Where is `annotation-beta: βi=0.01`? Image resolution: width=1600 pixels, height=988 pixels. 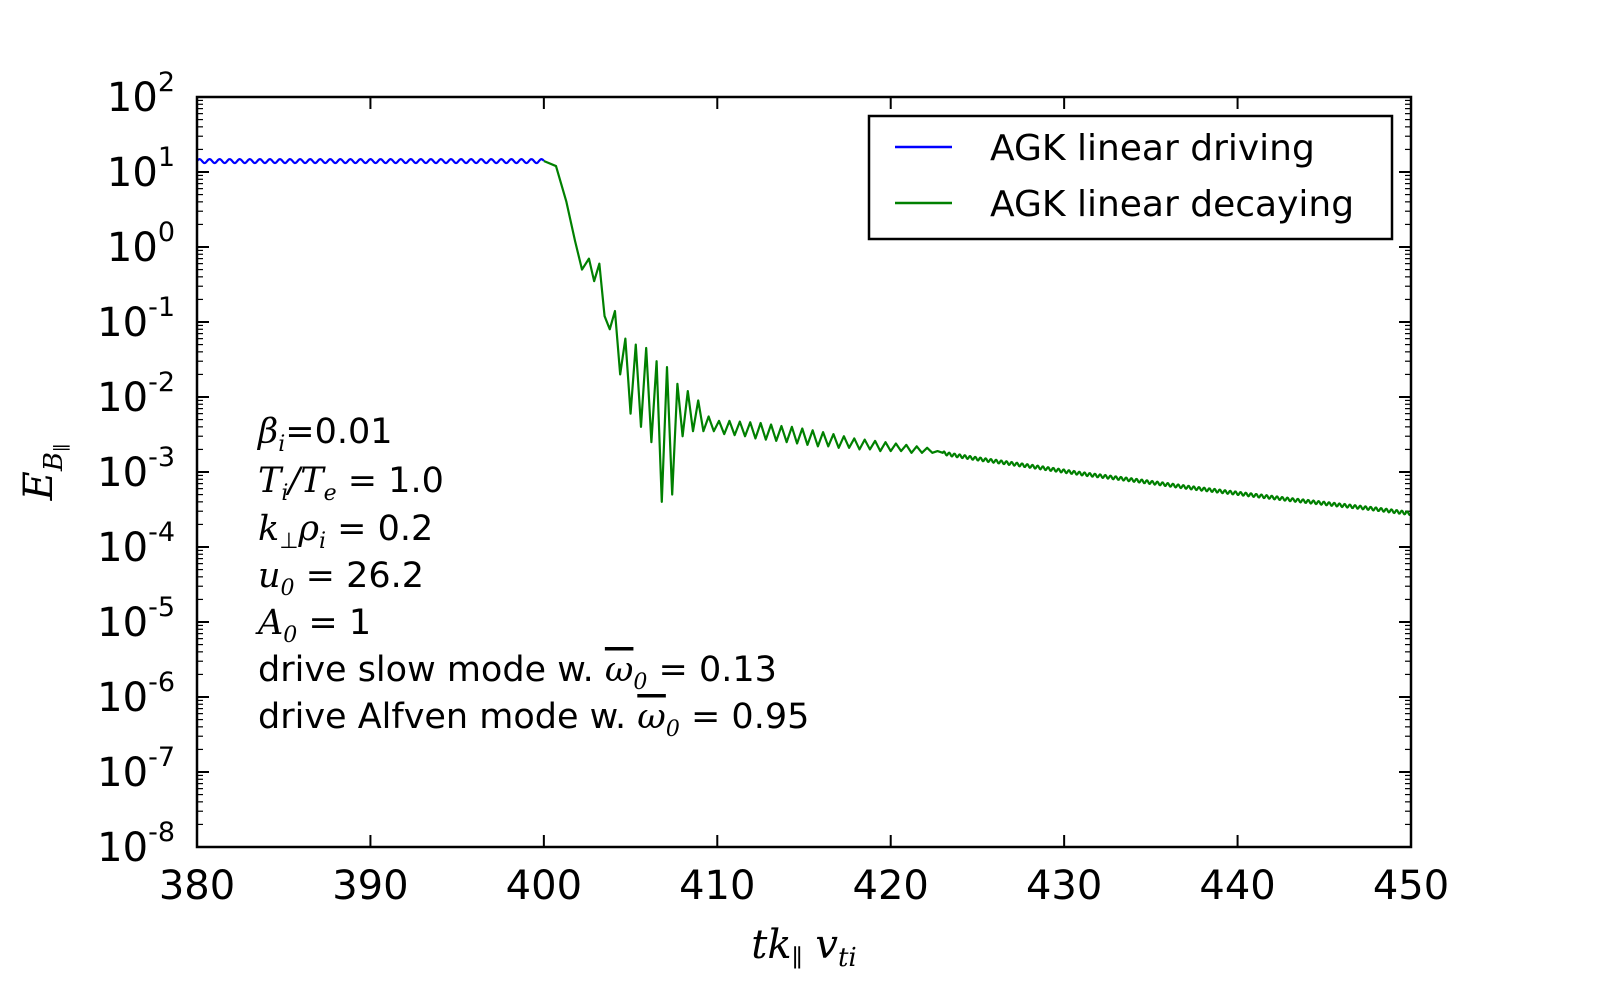
annotation-beta: βi=0.01 is located at coordinates (324, 434).